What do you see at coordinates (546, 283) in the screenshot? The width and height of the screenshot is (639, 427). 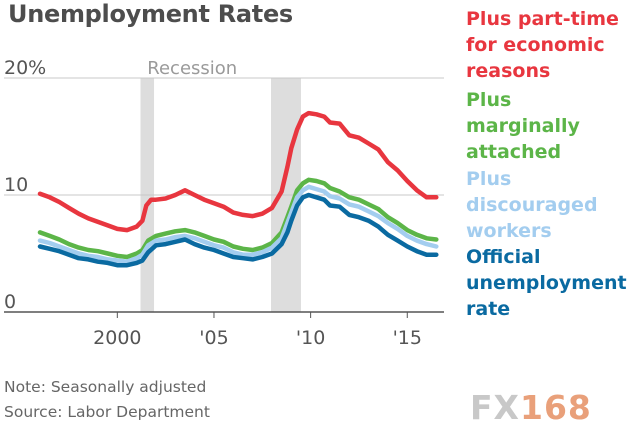 I see `legend-official-rate: Official unemployment rate` at bounding box center [546, 283].